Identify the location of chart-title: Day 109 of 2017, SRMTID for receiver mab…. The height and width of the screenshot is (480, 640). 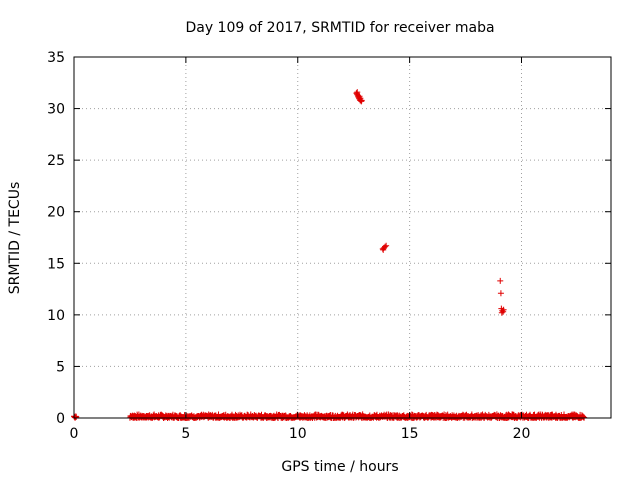
(339, 28).